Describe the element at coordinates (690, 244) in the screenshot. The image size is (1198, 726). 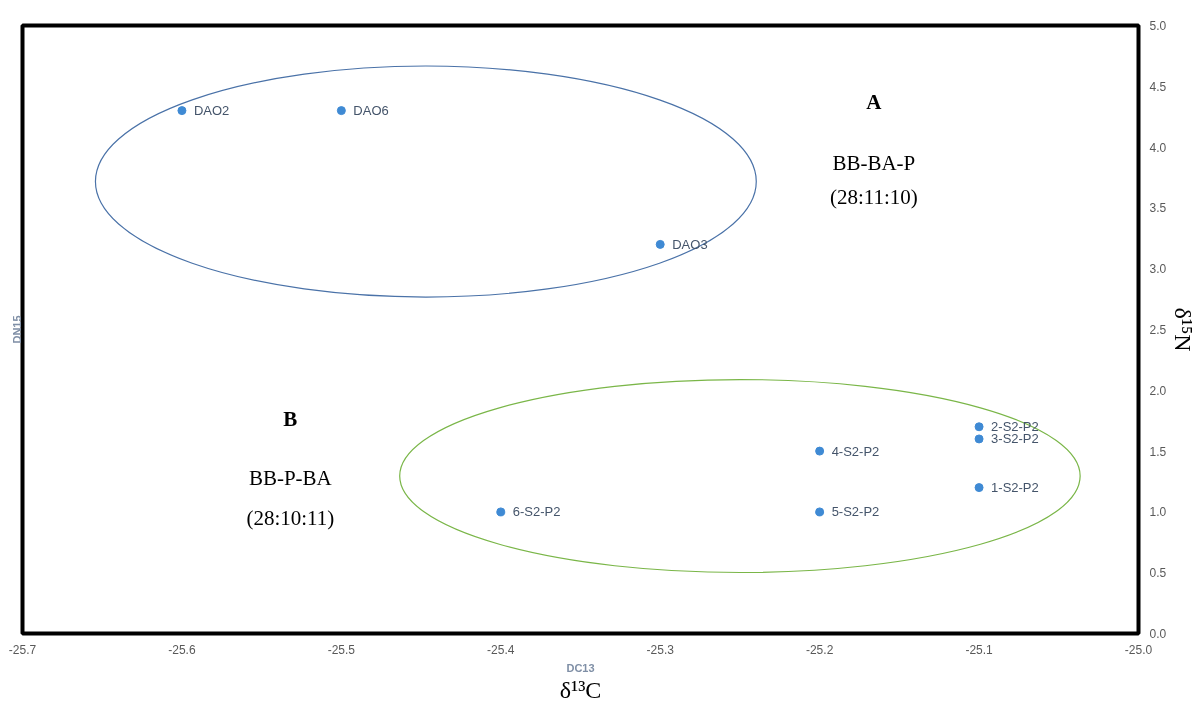
I see `data-label: DAO3` at that location.